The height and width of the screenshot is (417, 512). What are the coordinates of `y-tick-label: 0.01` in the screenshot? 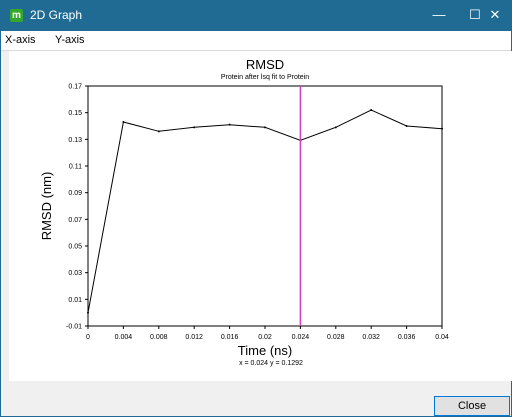 It's located at (75, 300).